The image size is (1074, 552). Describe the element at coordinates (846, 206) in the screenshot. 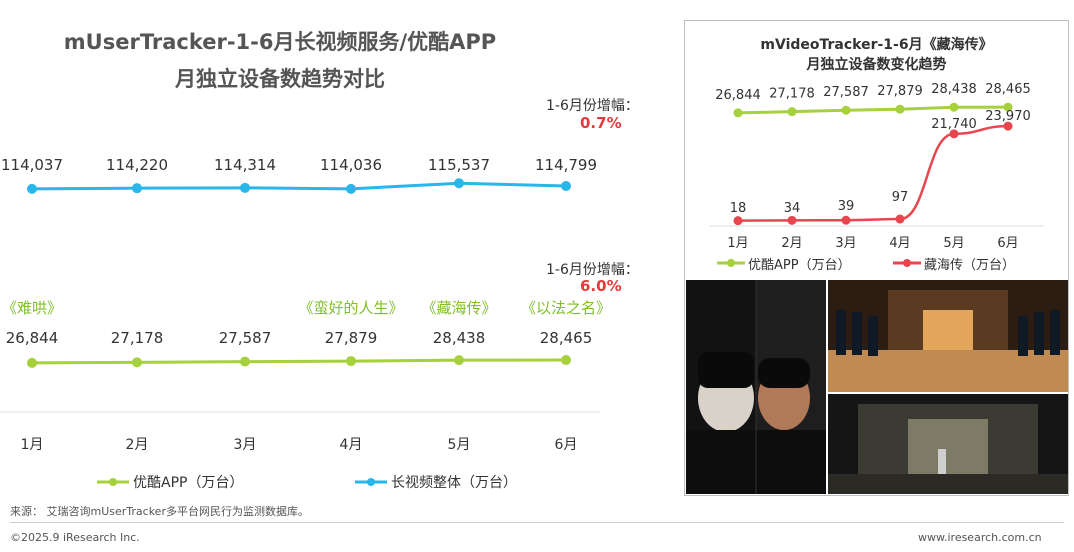

I see `right-label-drama-3: 39` at that location.